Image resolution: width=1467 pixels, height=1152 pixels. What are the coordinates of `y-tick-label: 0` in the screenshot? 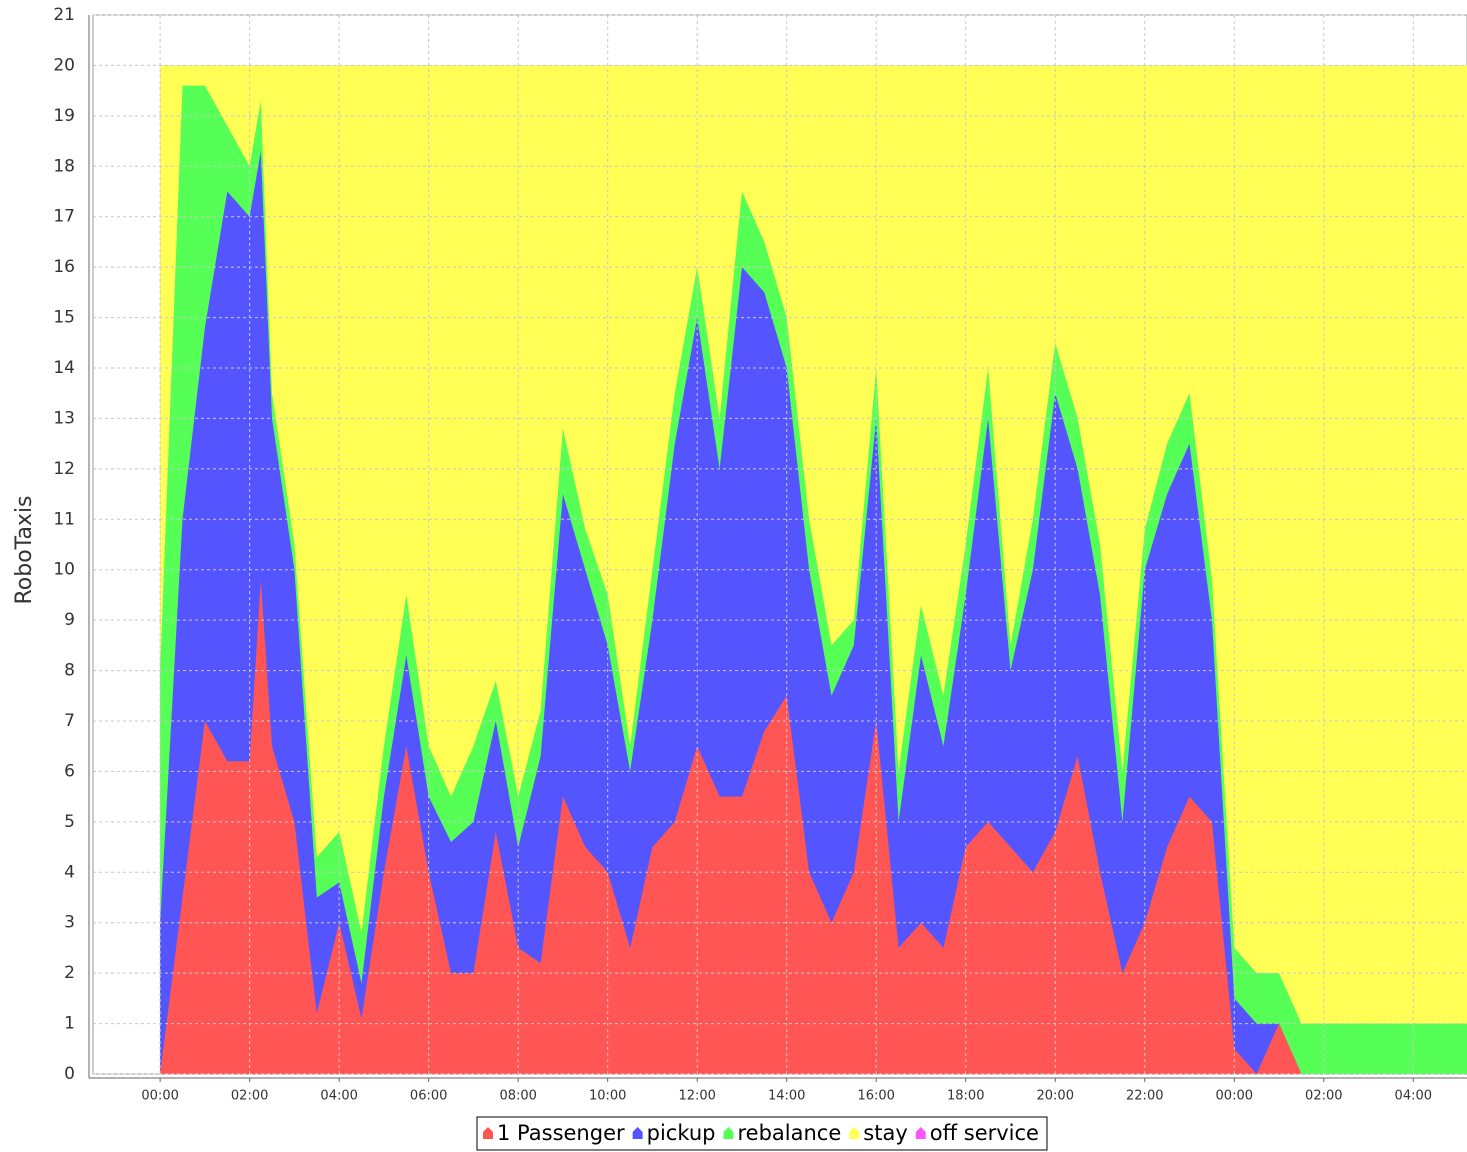 It's located at (69, 1074).